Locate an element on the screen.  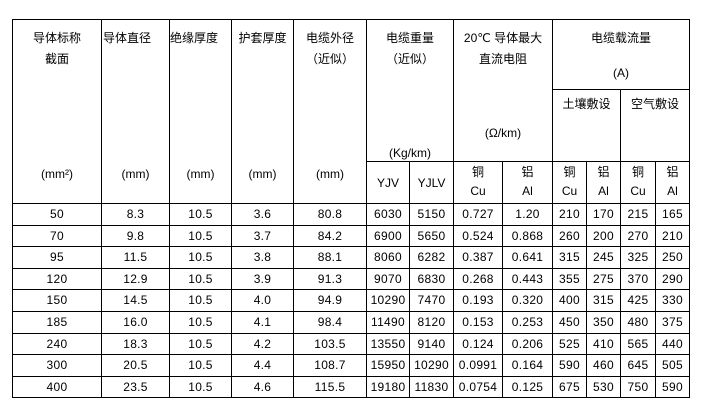
table-cell: 250 is located at coordinates (672, 257).